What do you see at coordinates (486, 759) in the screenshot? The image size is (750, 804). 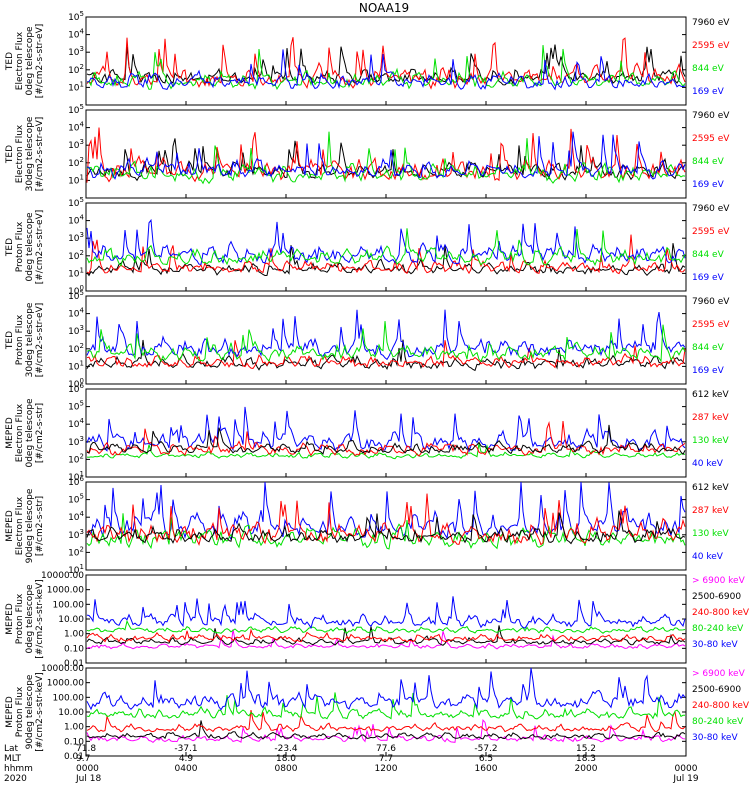 I see `x-tick-label: 6.5` at bounding box center [486, 759].